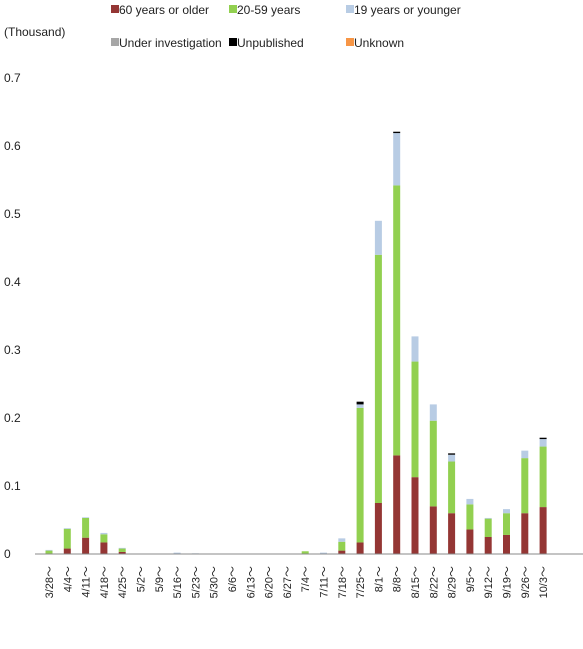 The image size is (583, 649). I want to click on y-tick-label: 0.5, so click(12, 214).